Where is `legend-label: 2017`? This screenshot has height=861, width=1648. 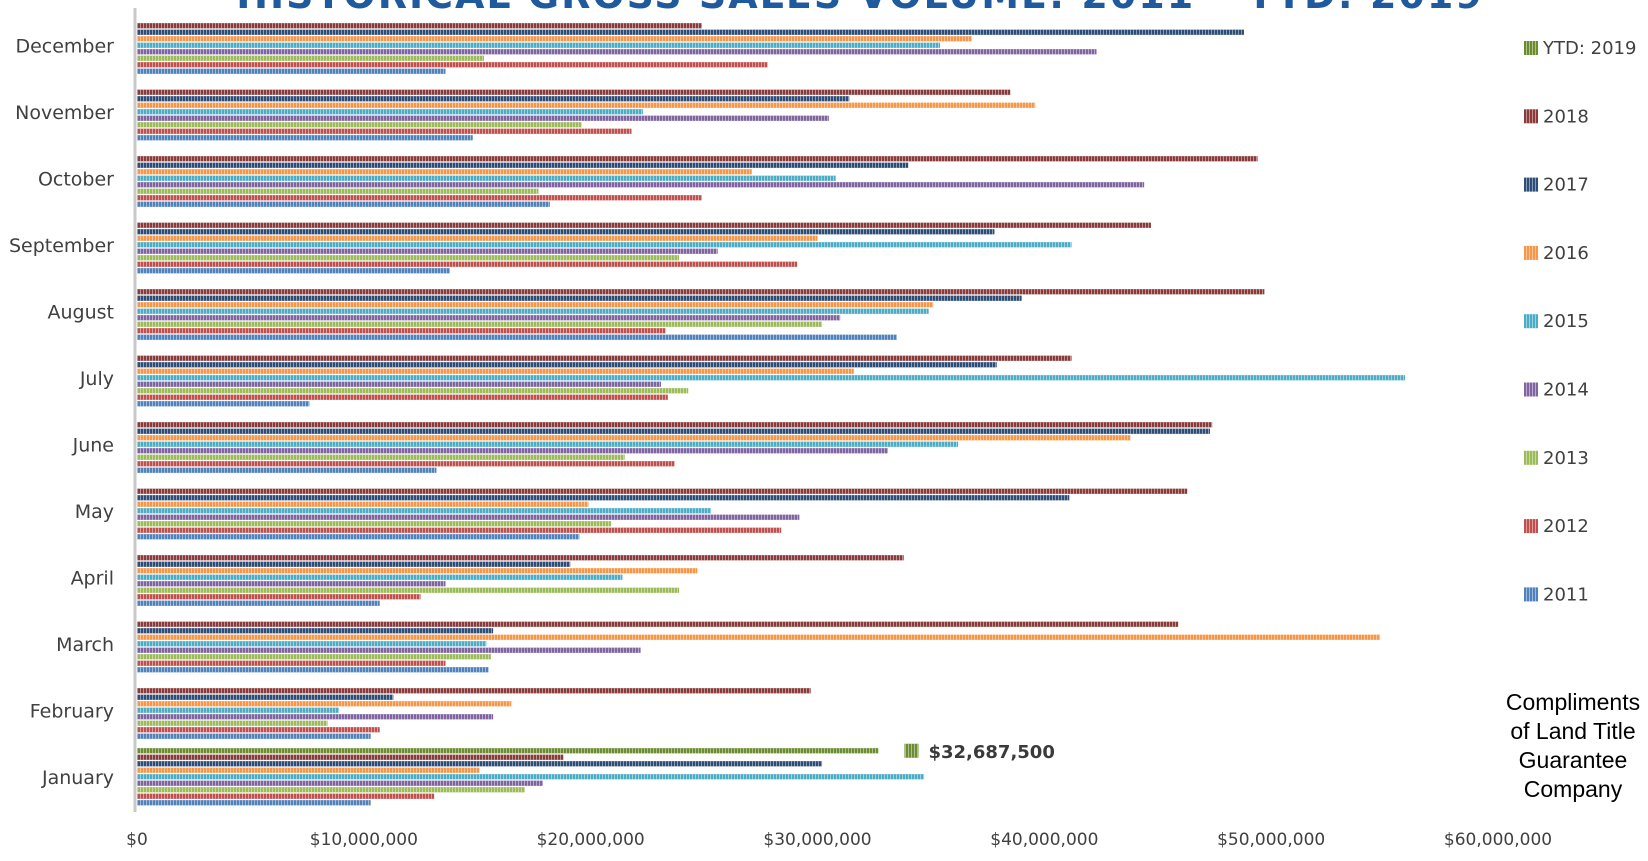
legend-label: 2017 is located at coordinates (1566, 185).